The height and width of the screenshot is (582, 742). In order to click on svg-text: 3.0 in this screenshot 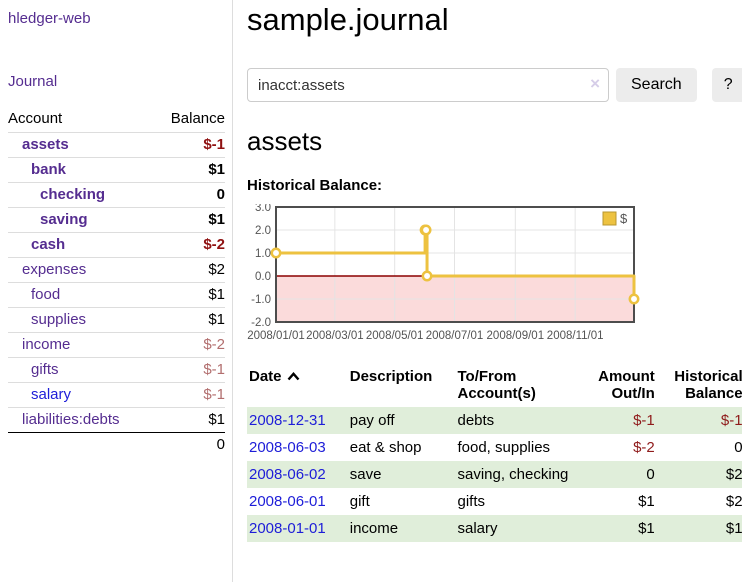, I will do `click(263, 209)`.